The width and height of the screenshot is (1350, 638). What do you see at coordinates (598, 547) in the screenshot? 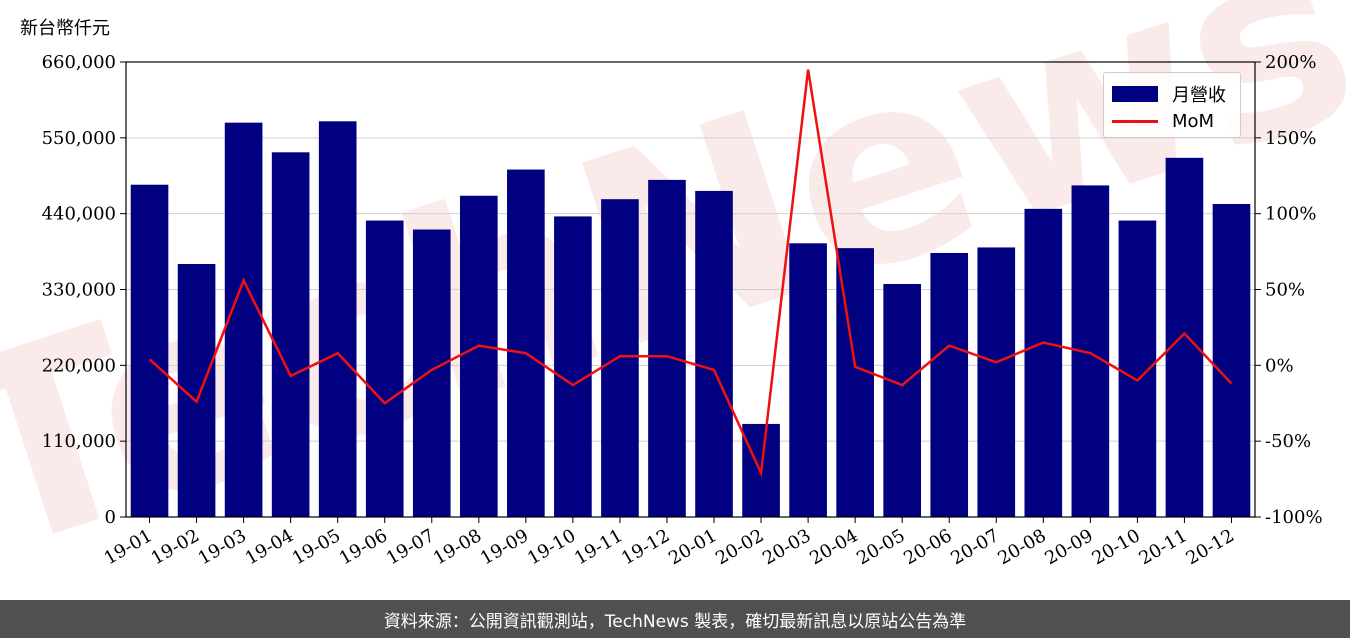
I see `x-tick-label-19-11: 19-11` at bounding box center [598, 547].